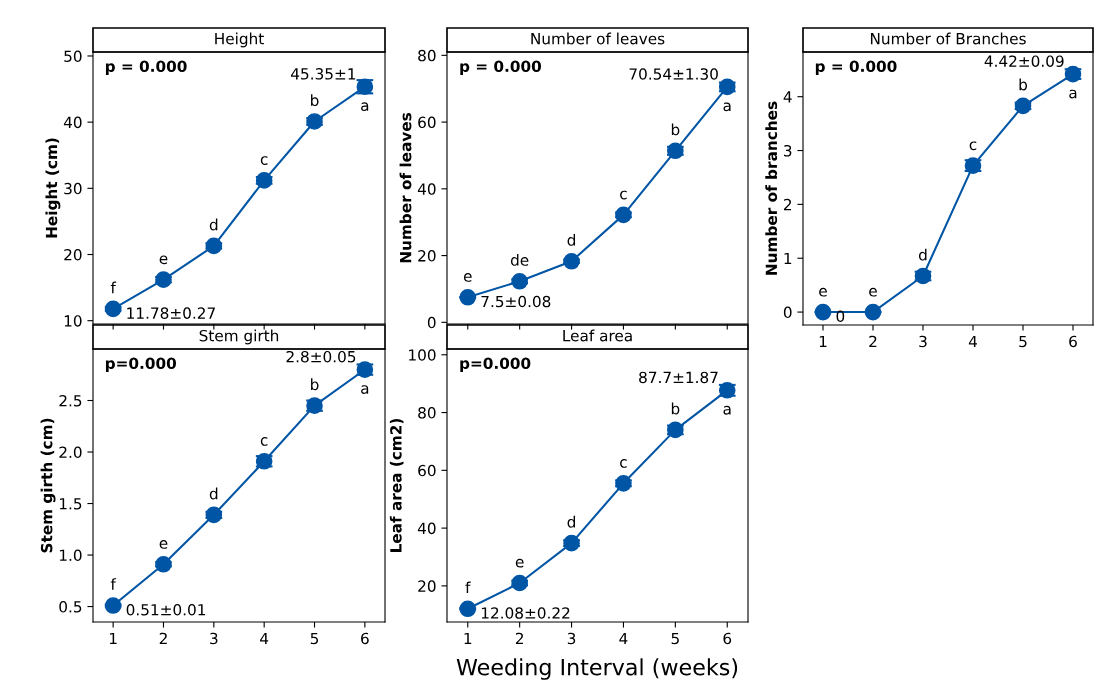 This screenshot has width=1098, height=688. Describe the element at coordinates (678, 377) in the screenshot. I see `data-label: 87.7±1.87` at that location.